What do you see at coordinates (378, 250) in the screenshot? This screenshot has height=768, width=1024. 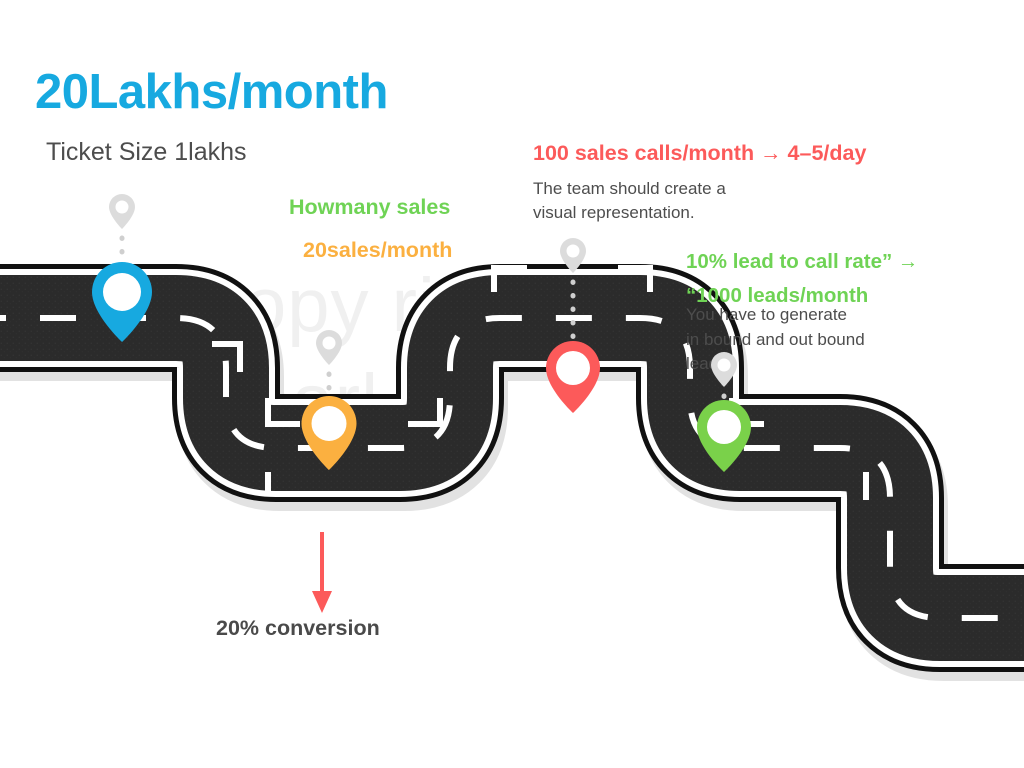 I see `callout-sales-answer: 20sales/month` at bounding box center [378, 250].